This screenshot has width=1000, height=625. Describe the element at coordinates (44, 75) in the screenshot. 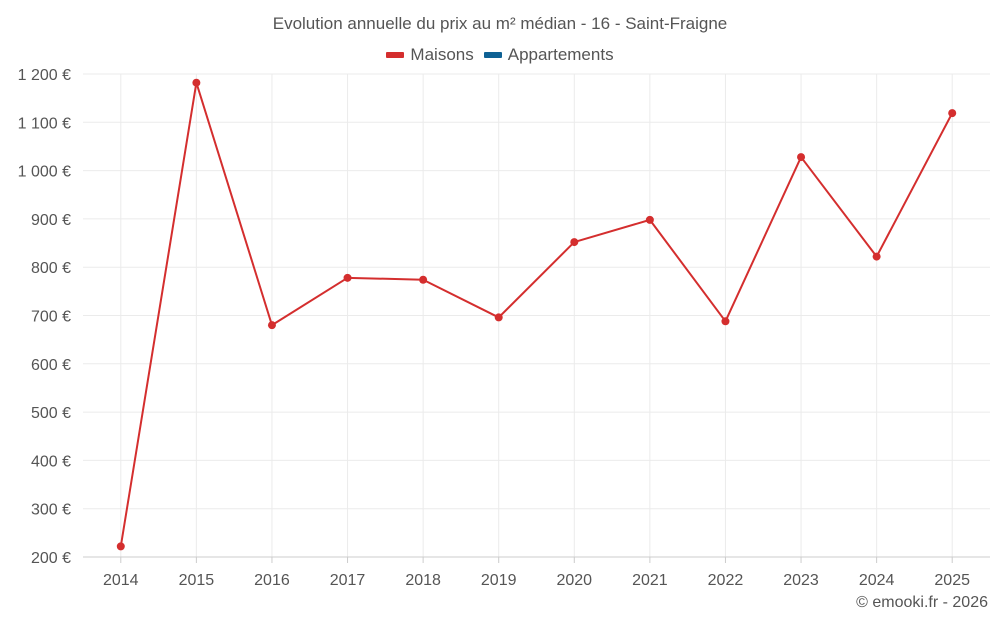

I see `y-tick-label: 1 200 €` at that location.